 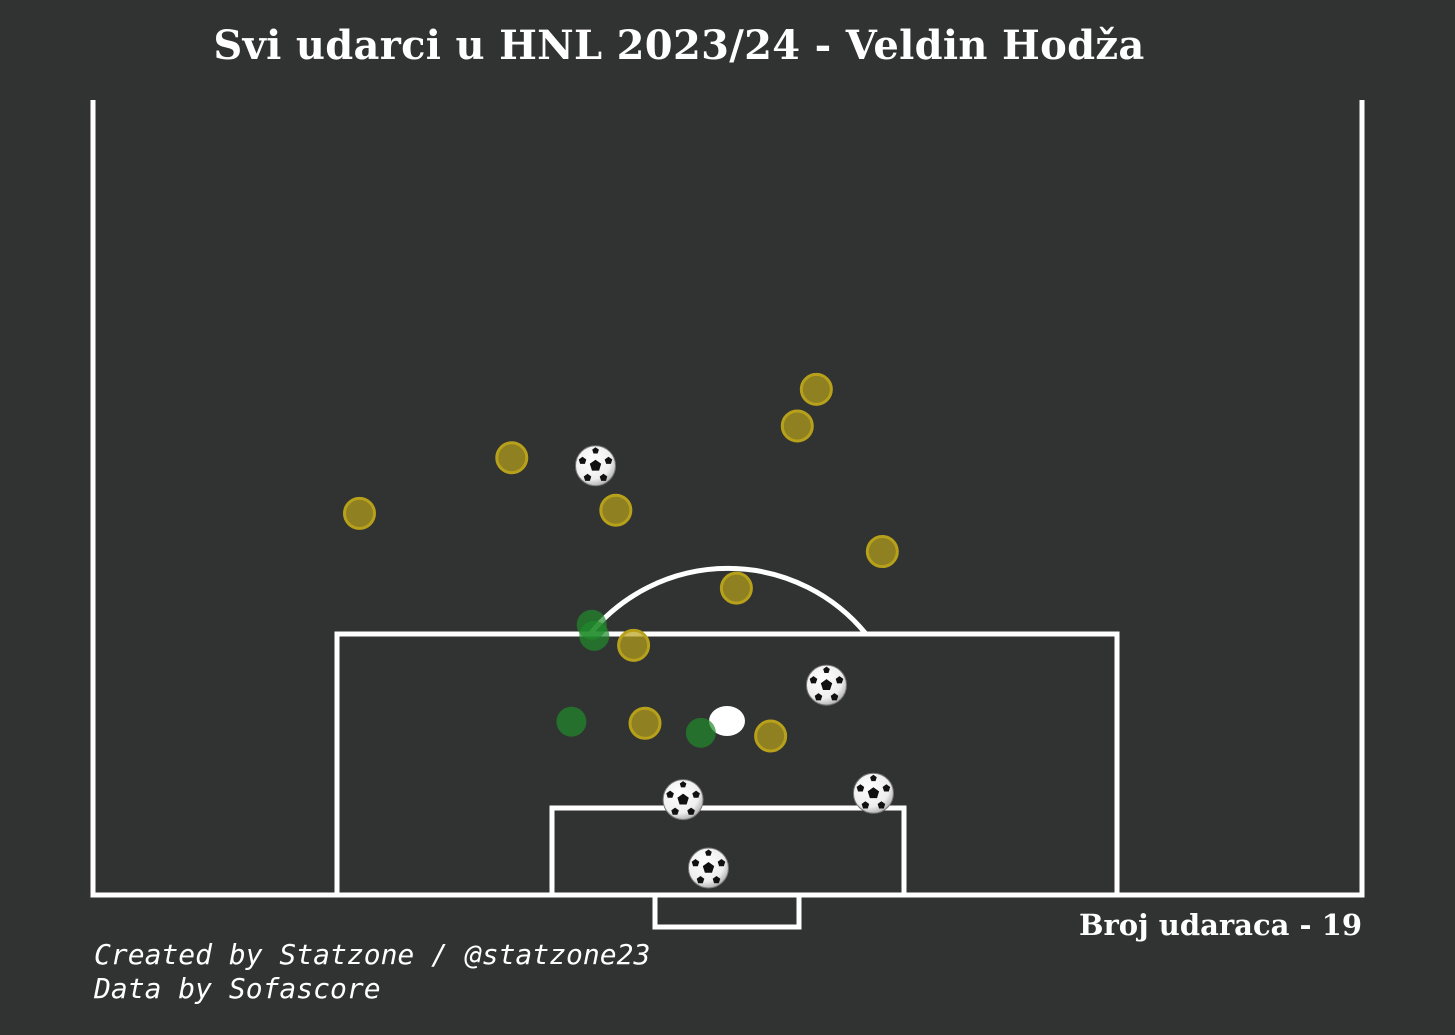 I want to click on goal, so click(x=727, y=911).